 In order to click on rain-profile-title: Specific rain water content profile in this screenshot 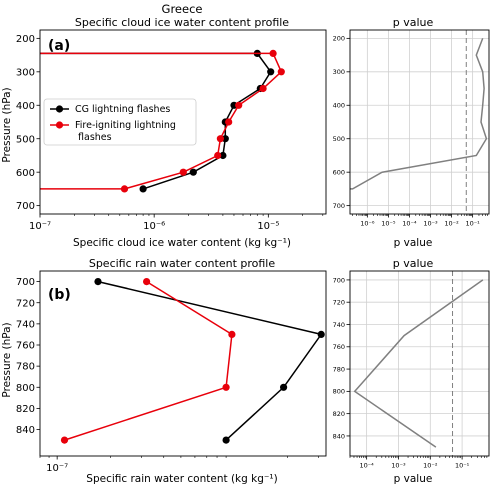, I will do `click(182, 263)`.